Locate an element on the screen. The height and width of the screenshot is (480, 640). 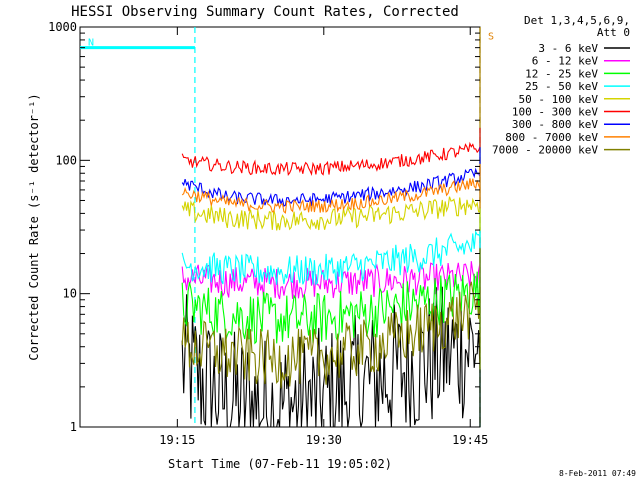
legend-label-4: 50 - 100 keV is located at coordinates (559, 99).